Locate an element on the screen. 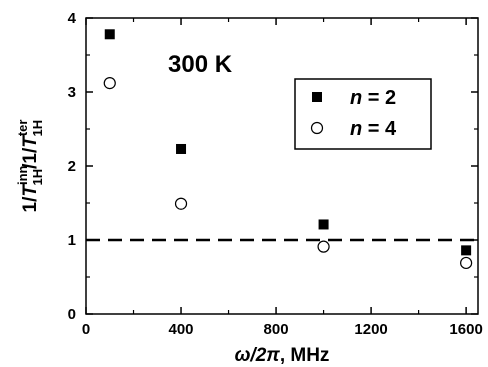 This screenshot has width=488, height=367. legend-marker-n4 is located at coordinates (317, 128).